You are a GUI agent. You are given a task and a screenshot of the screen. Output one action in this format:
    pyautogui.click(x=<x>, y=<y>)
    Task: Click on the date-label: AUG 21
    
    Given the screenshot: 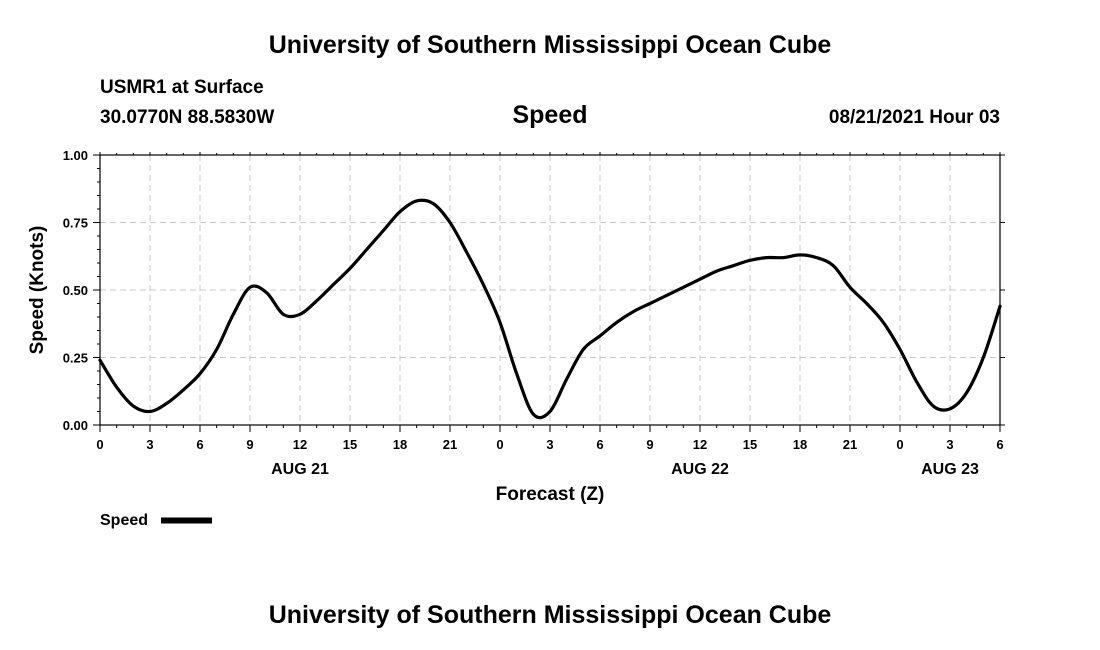 What is the action you would take?
    pyautogui.click(x=300, y=469)
    